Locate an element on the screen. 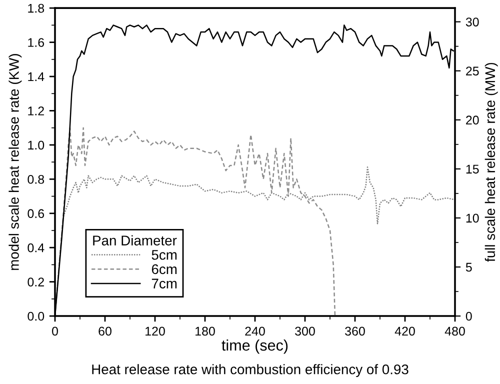 Image resolution: width=500 pixels, height=384 pixels. y2-tick-label: 0 is located at coordinates (469, 316).